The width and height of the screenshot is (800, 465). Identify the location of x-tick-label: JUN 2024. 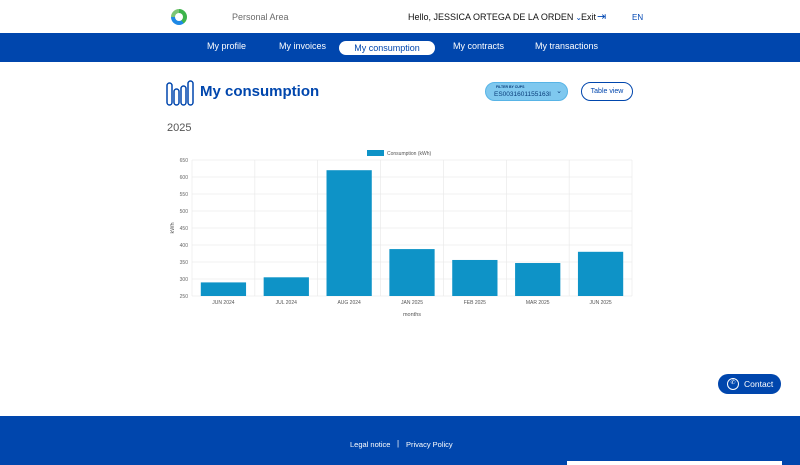
(223, 303).